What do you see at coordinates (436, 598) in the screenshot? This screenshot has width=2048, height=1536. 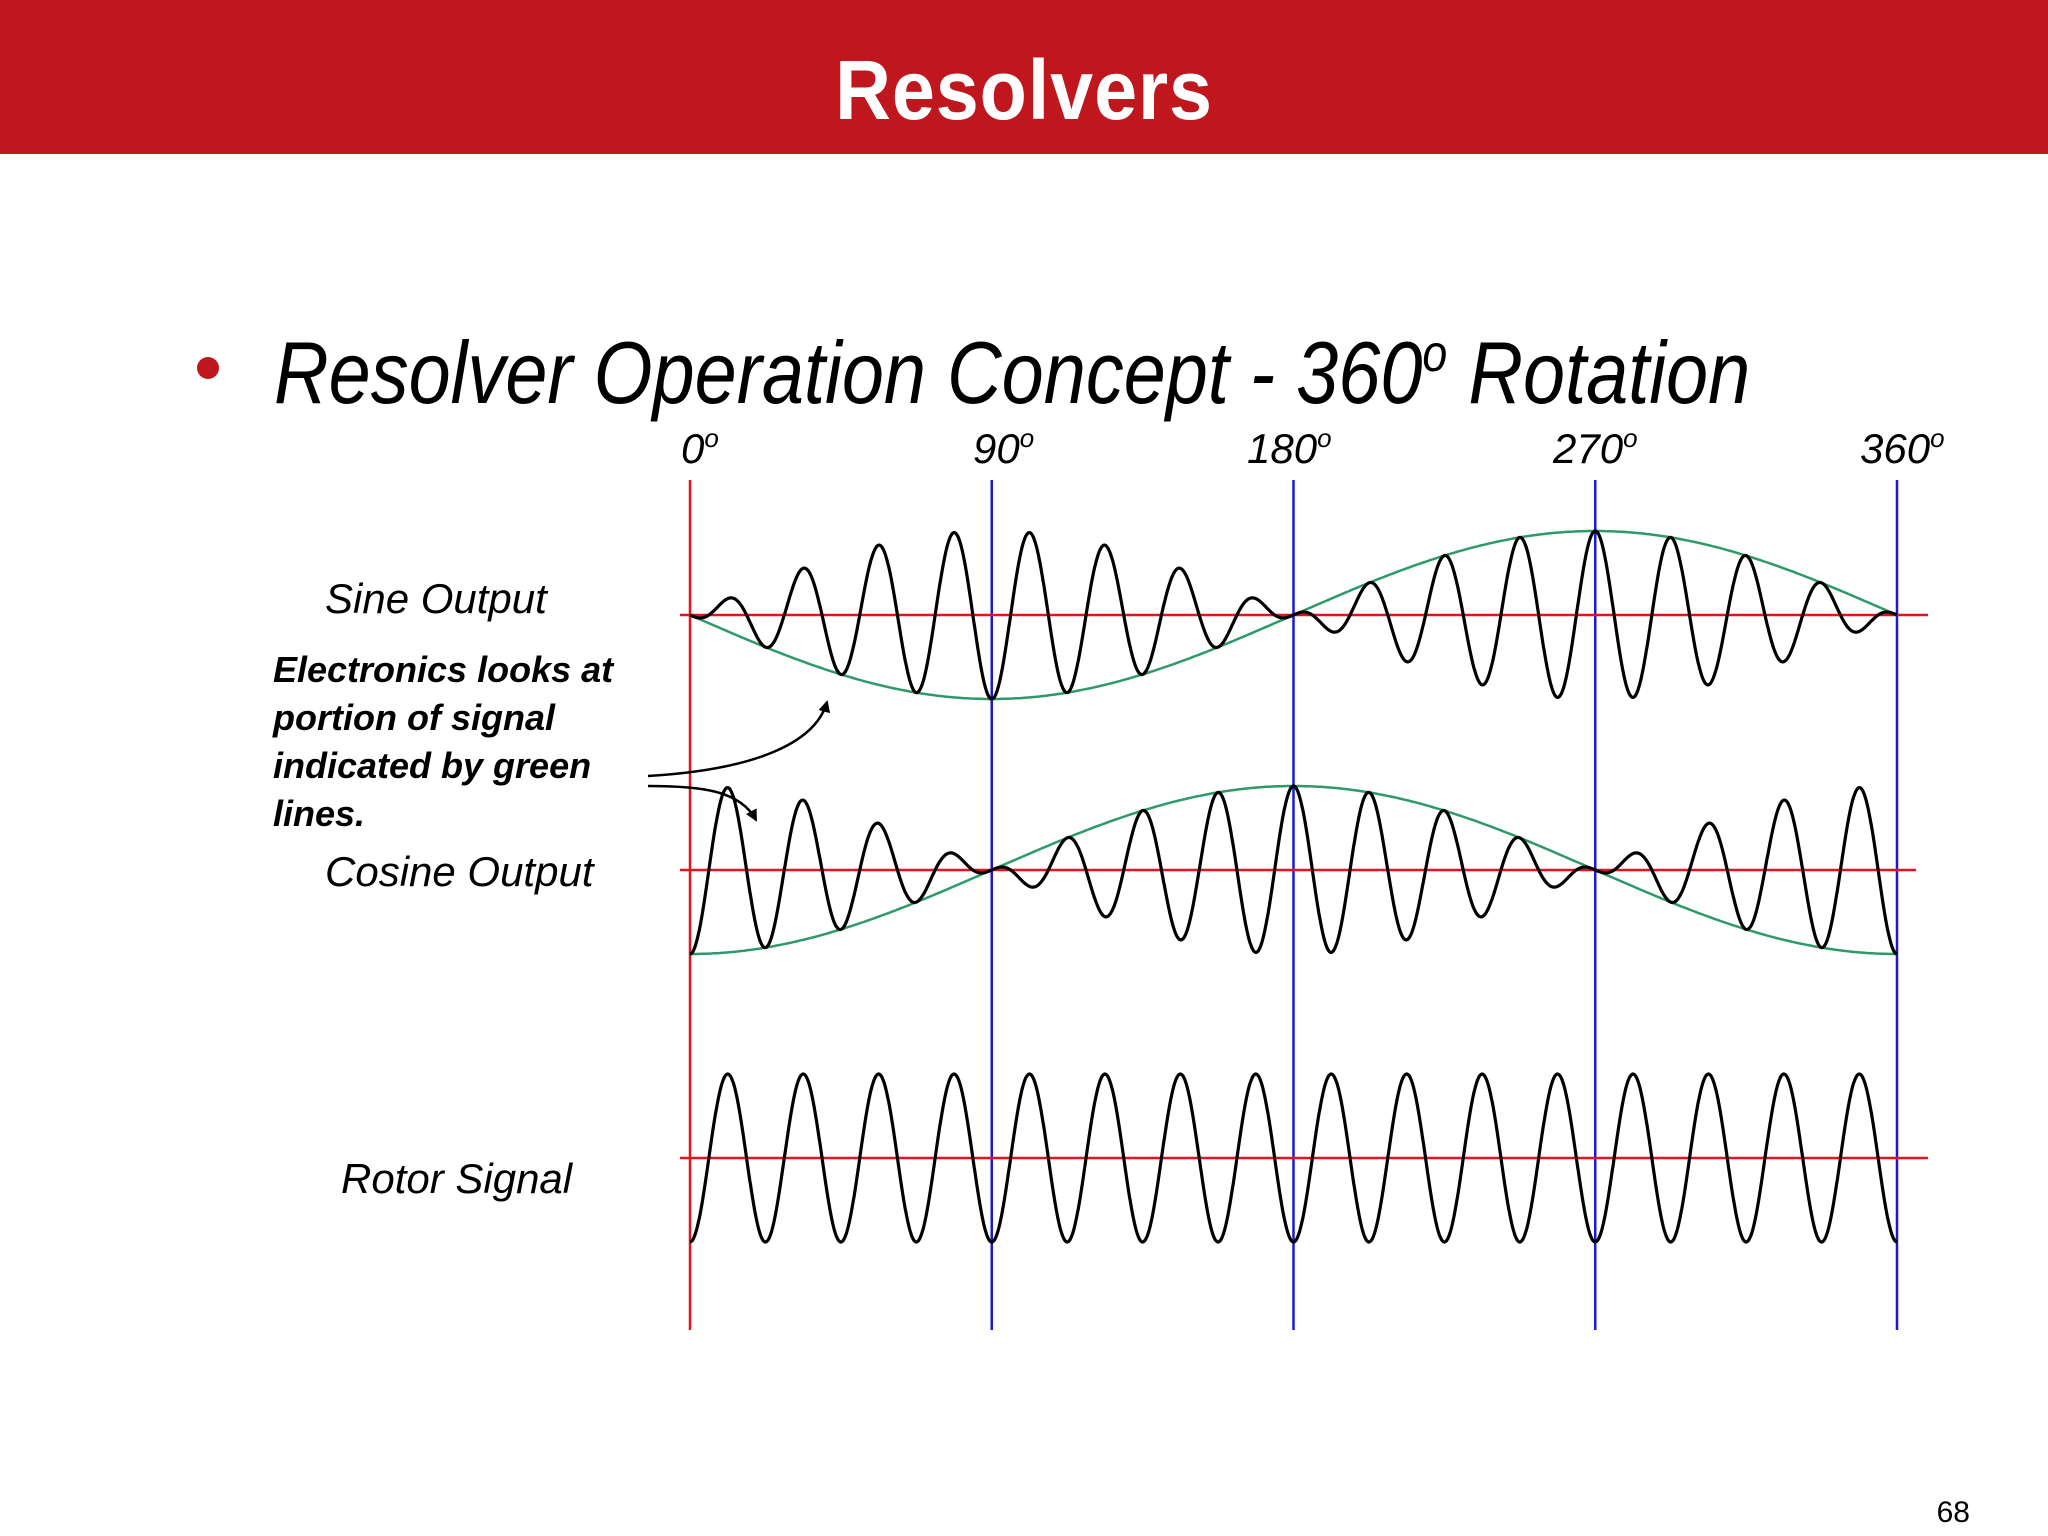 I see `sine-output-label: Sine Output` at bounding box center [436, 598].